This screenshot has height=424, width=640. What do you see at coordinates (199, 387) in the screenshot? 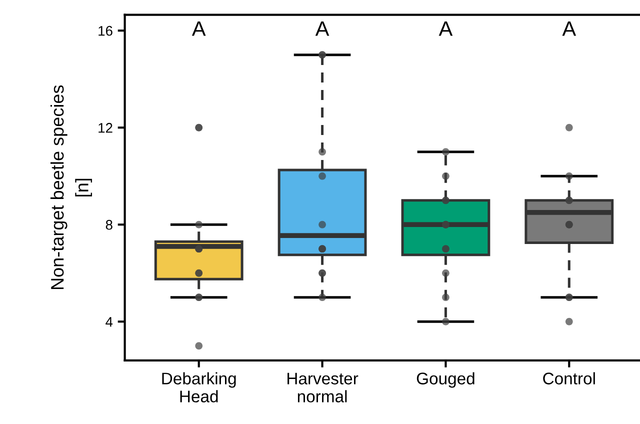
I see `x-tick-label: Debarking Head` at bounding box center [199, 387].